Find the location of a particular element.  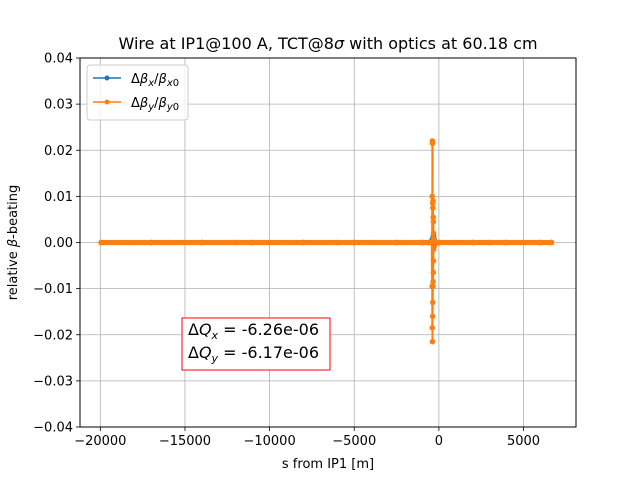

legend-marker-x is located at coordinates (107, 78).